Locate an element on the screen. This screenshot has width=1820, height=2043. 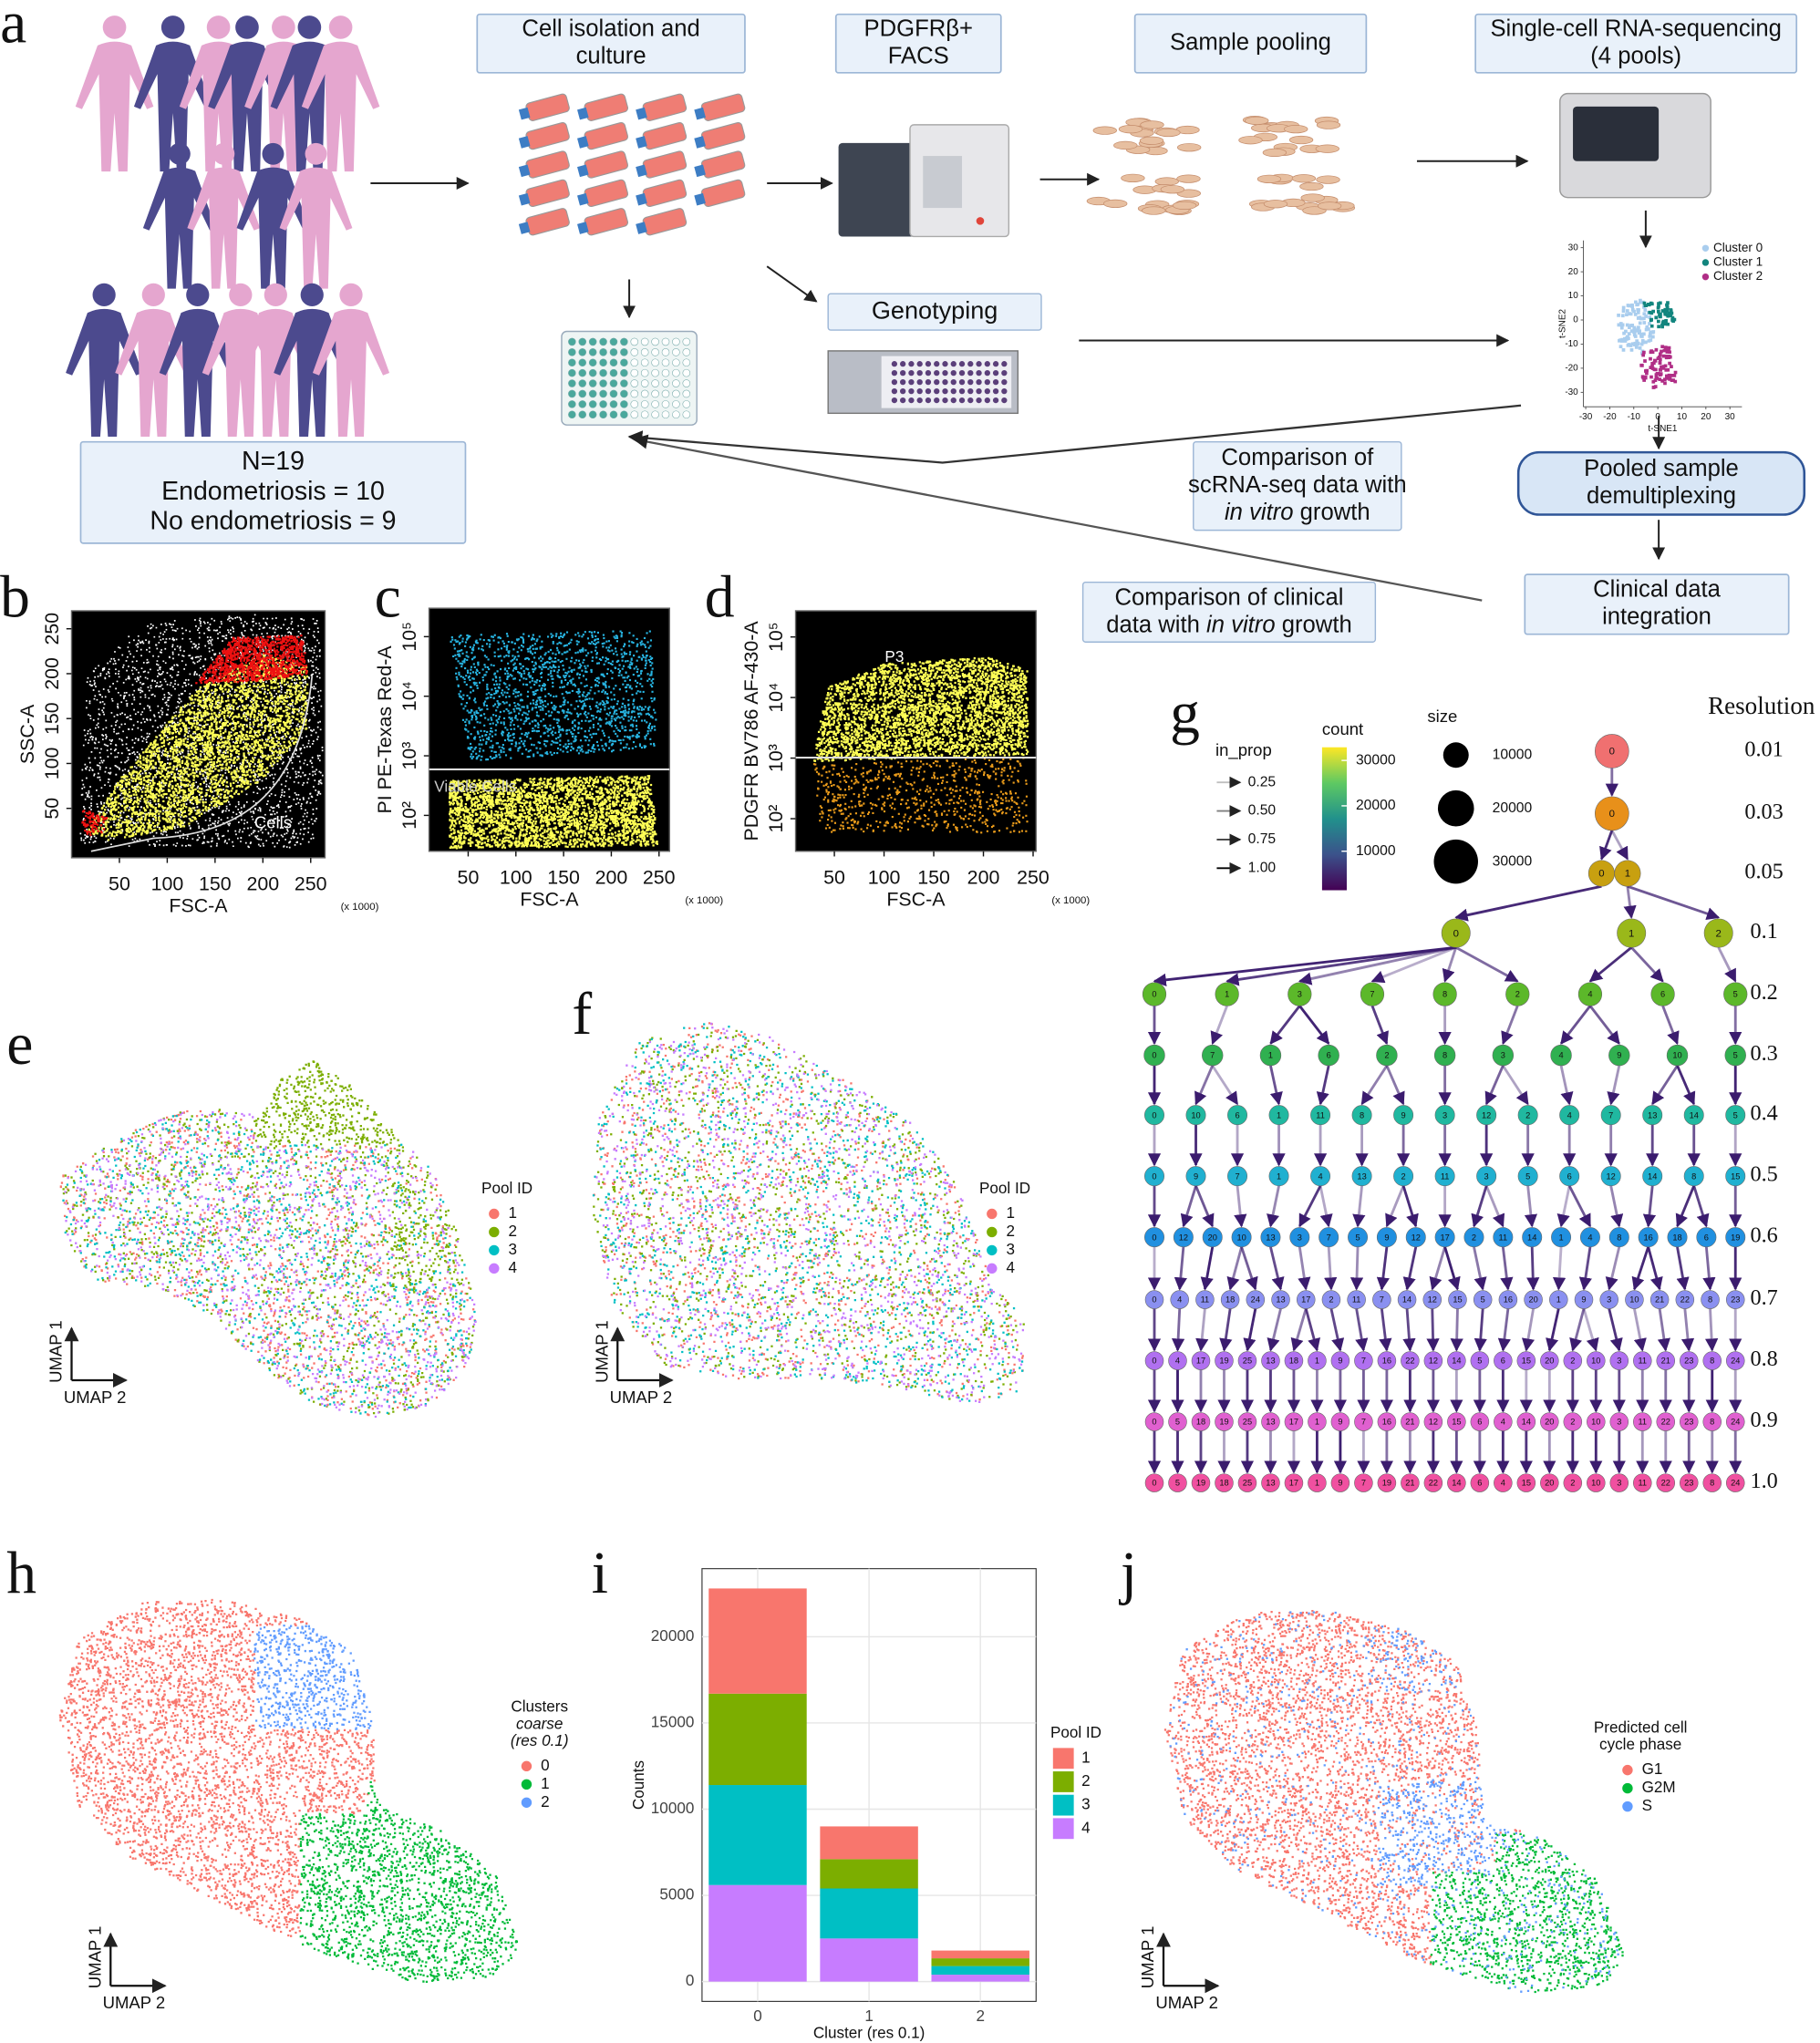
panel-label: a is located at coordinates (13, 28).